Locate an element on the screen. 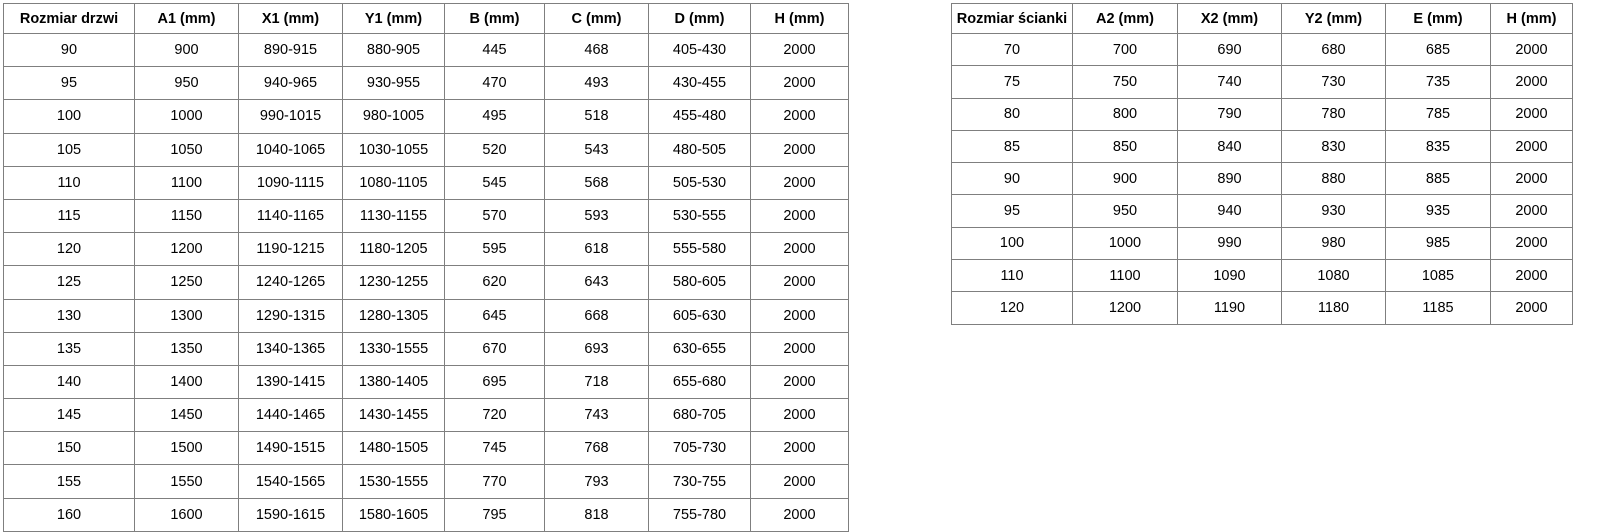 This screenshot has width=1600, height=532. wall-table-cell: 1190 is located at coordinates (1229, 308).